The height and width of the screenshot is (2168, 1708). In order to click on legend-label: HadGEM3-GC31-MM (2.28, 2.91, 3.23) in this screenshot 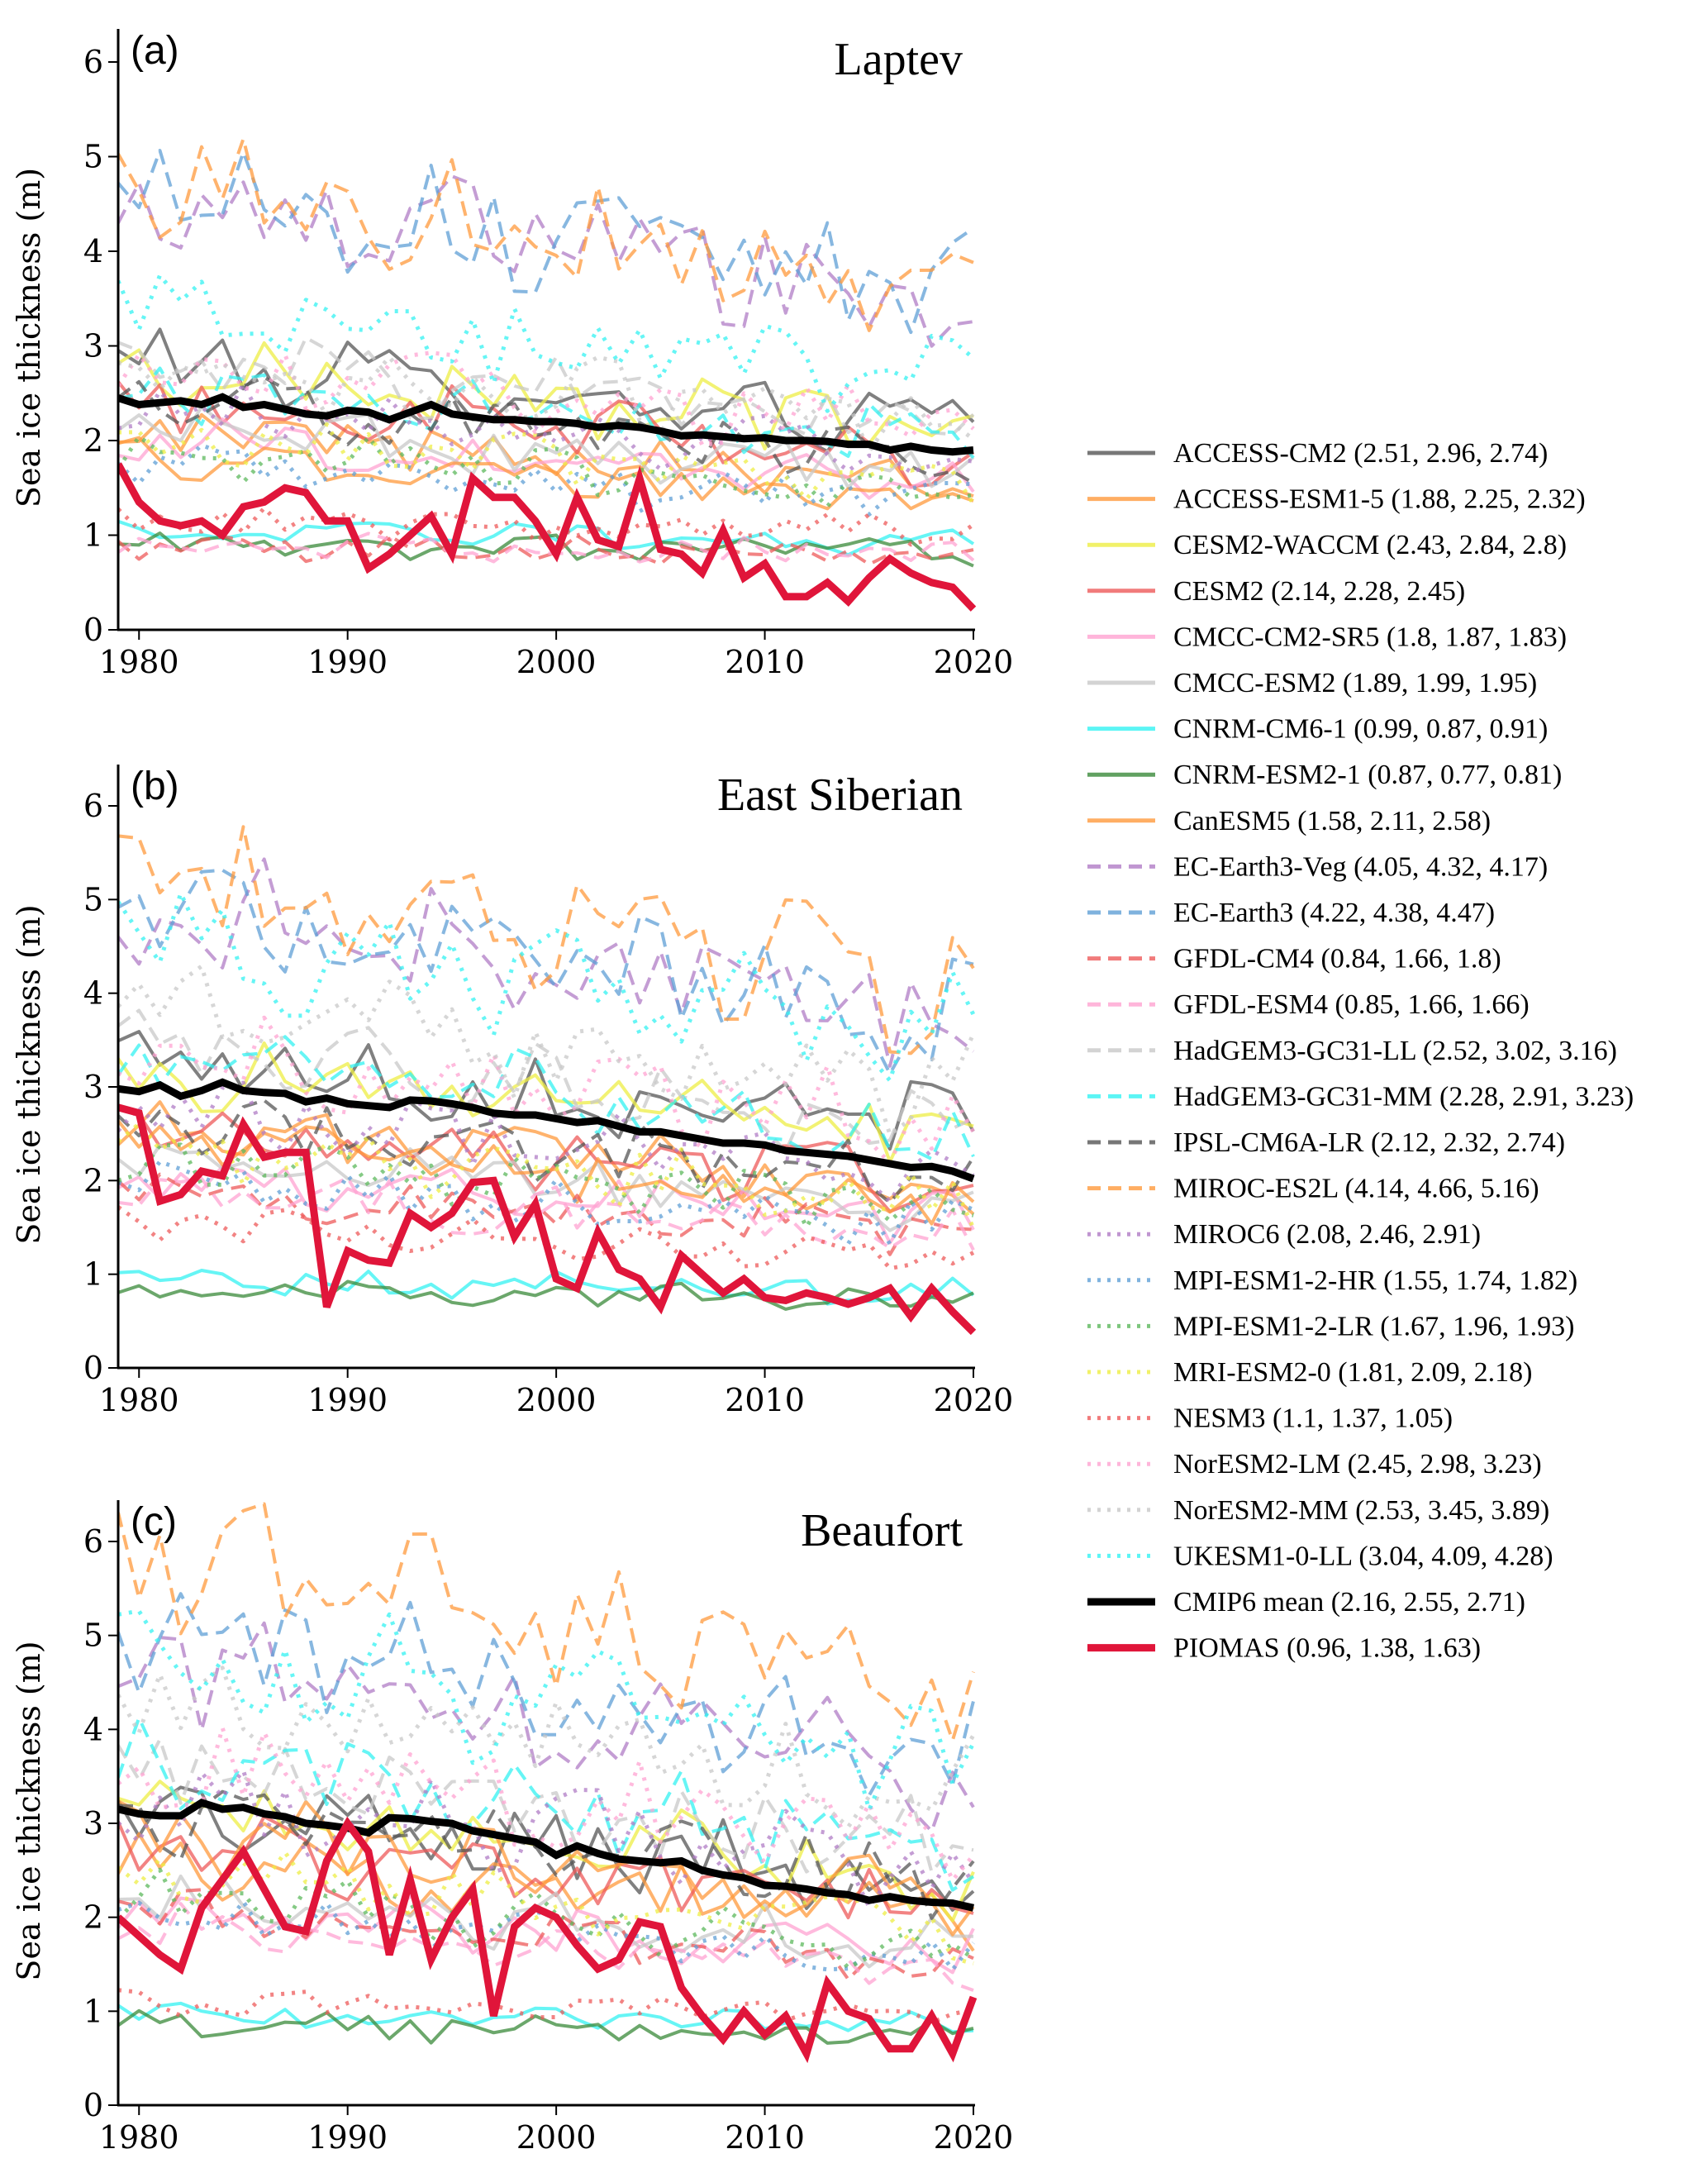, I will do `click(1403, 1096)`.